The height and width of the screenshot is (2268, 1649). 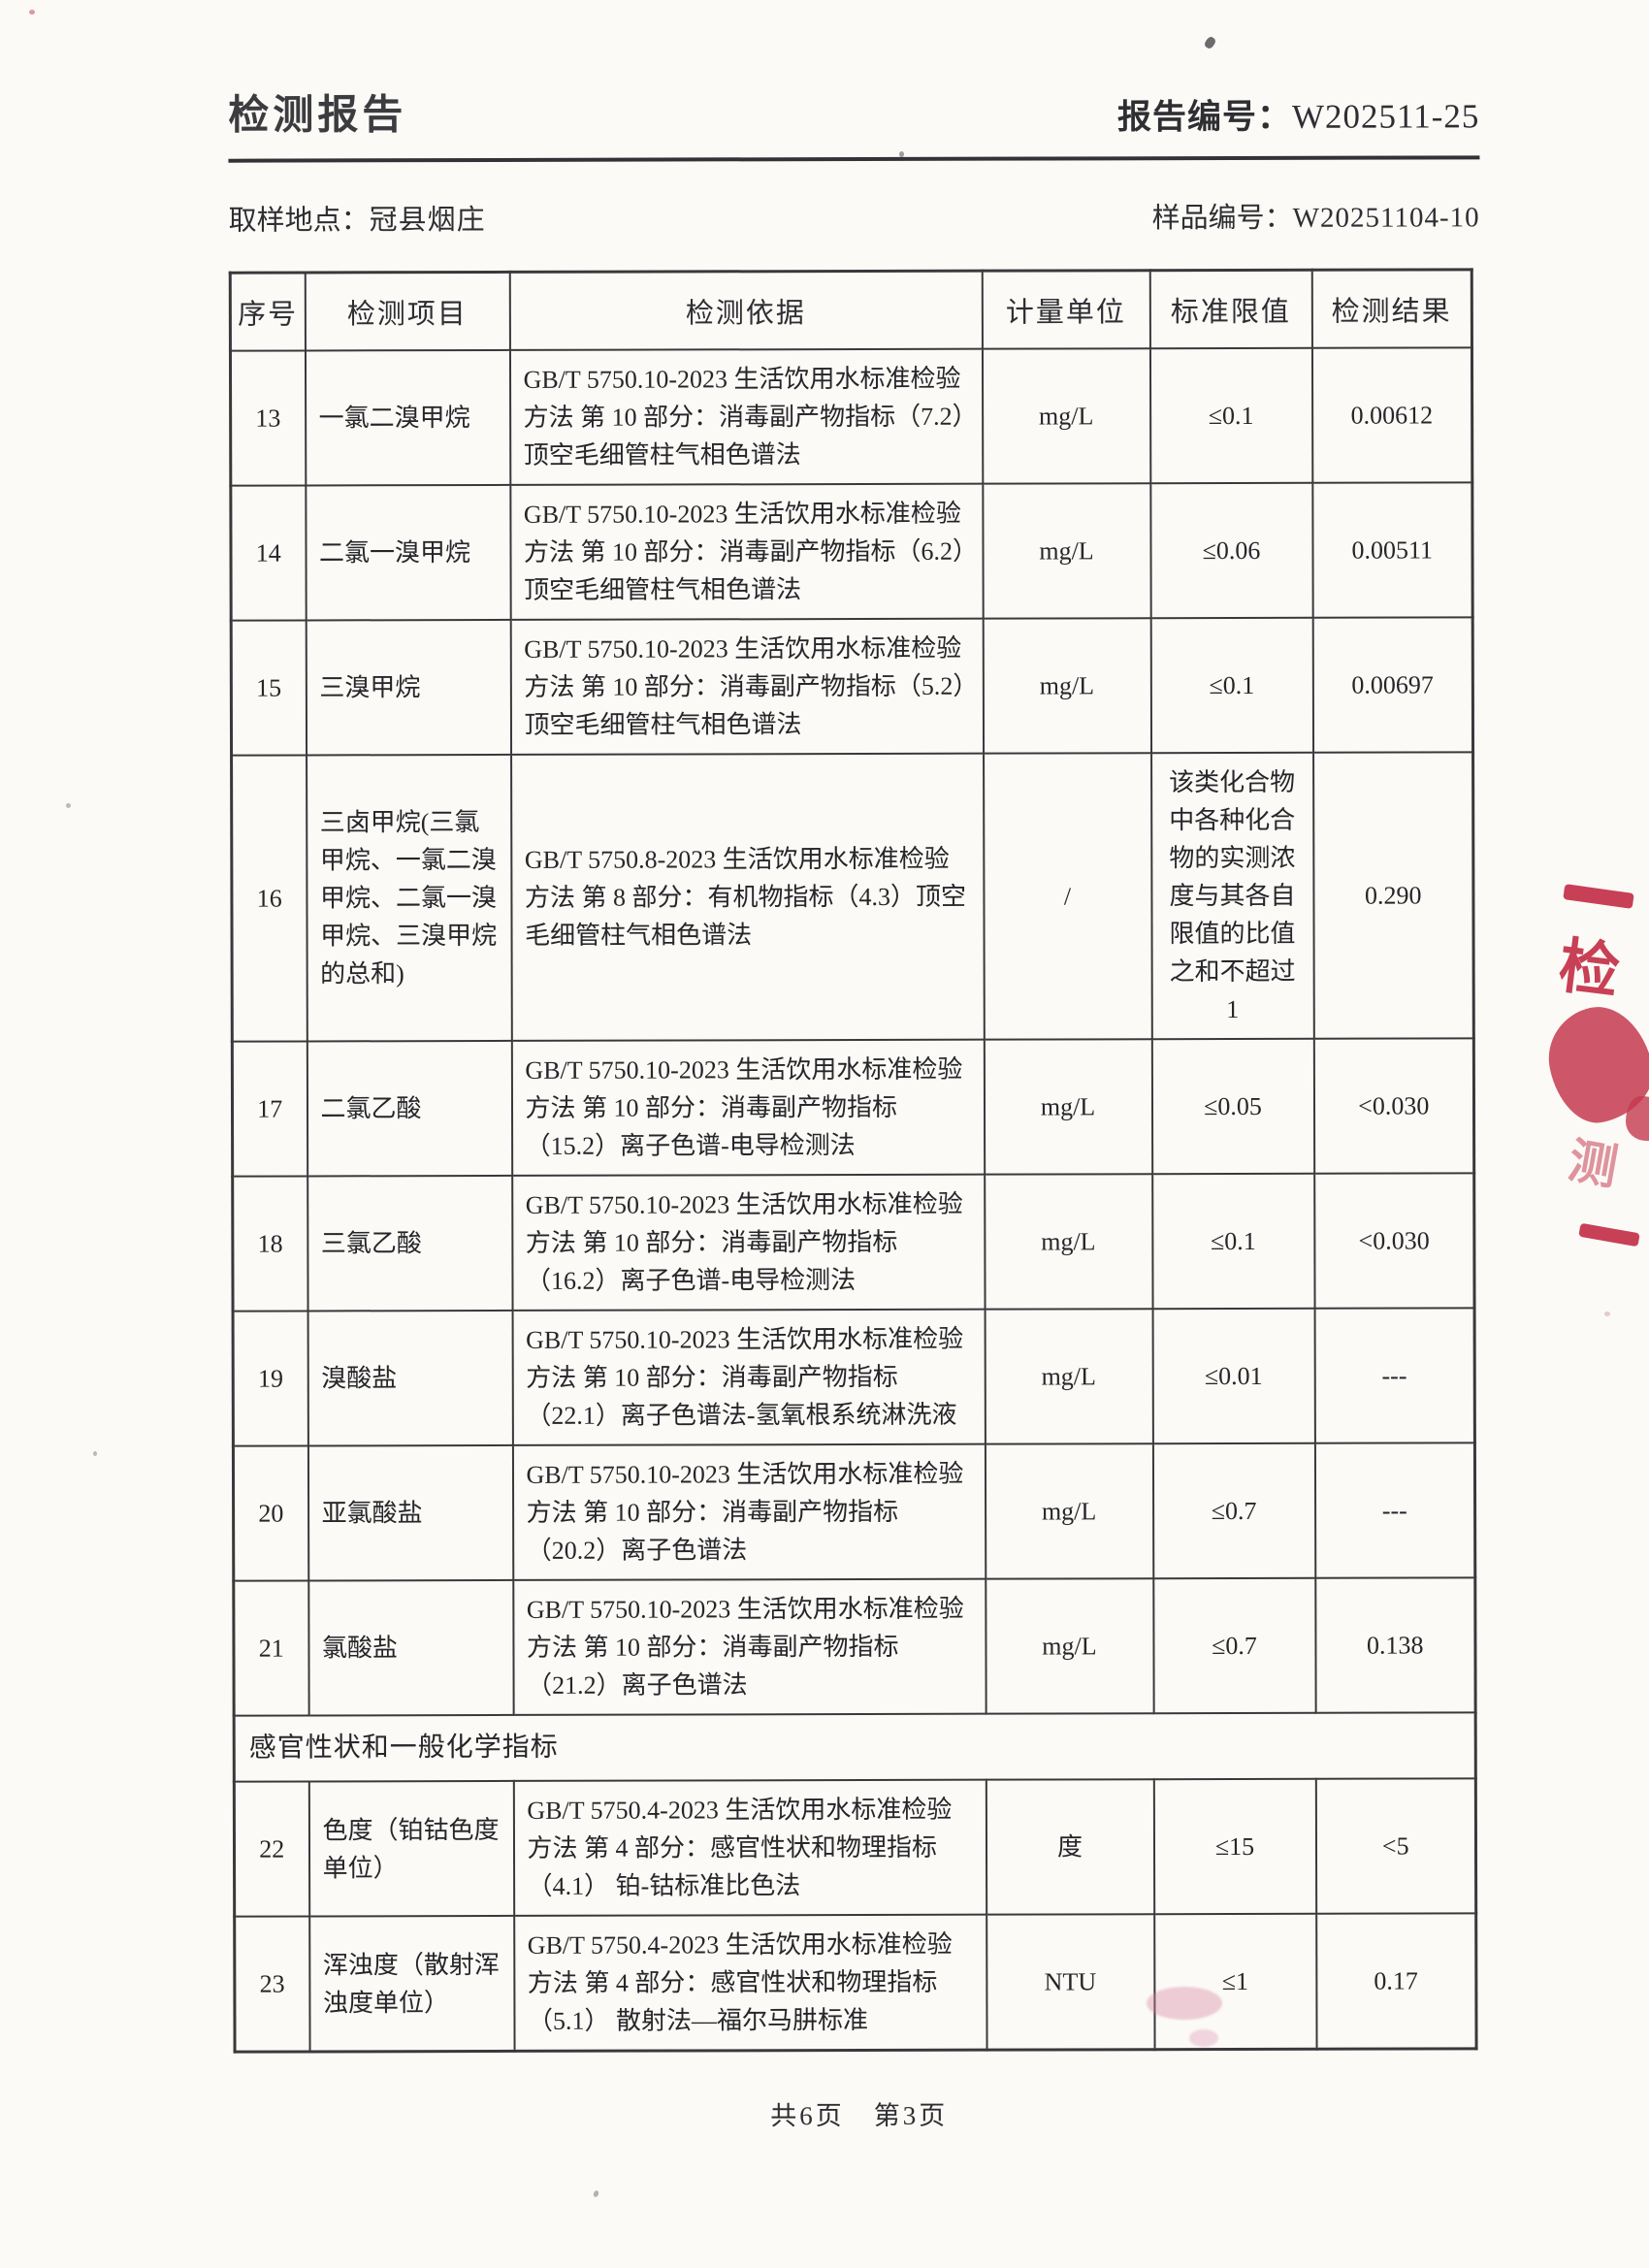 What do you see at coordinates (270, 1244) in the screenshot?
I see `cell-no: 18` at bounding box center [270, 1244].